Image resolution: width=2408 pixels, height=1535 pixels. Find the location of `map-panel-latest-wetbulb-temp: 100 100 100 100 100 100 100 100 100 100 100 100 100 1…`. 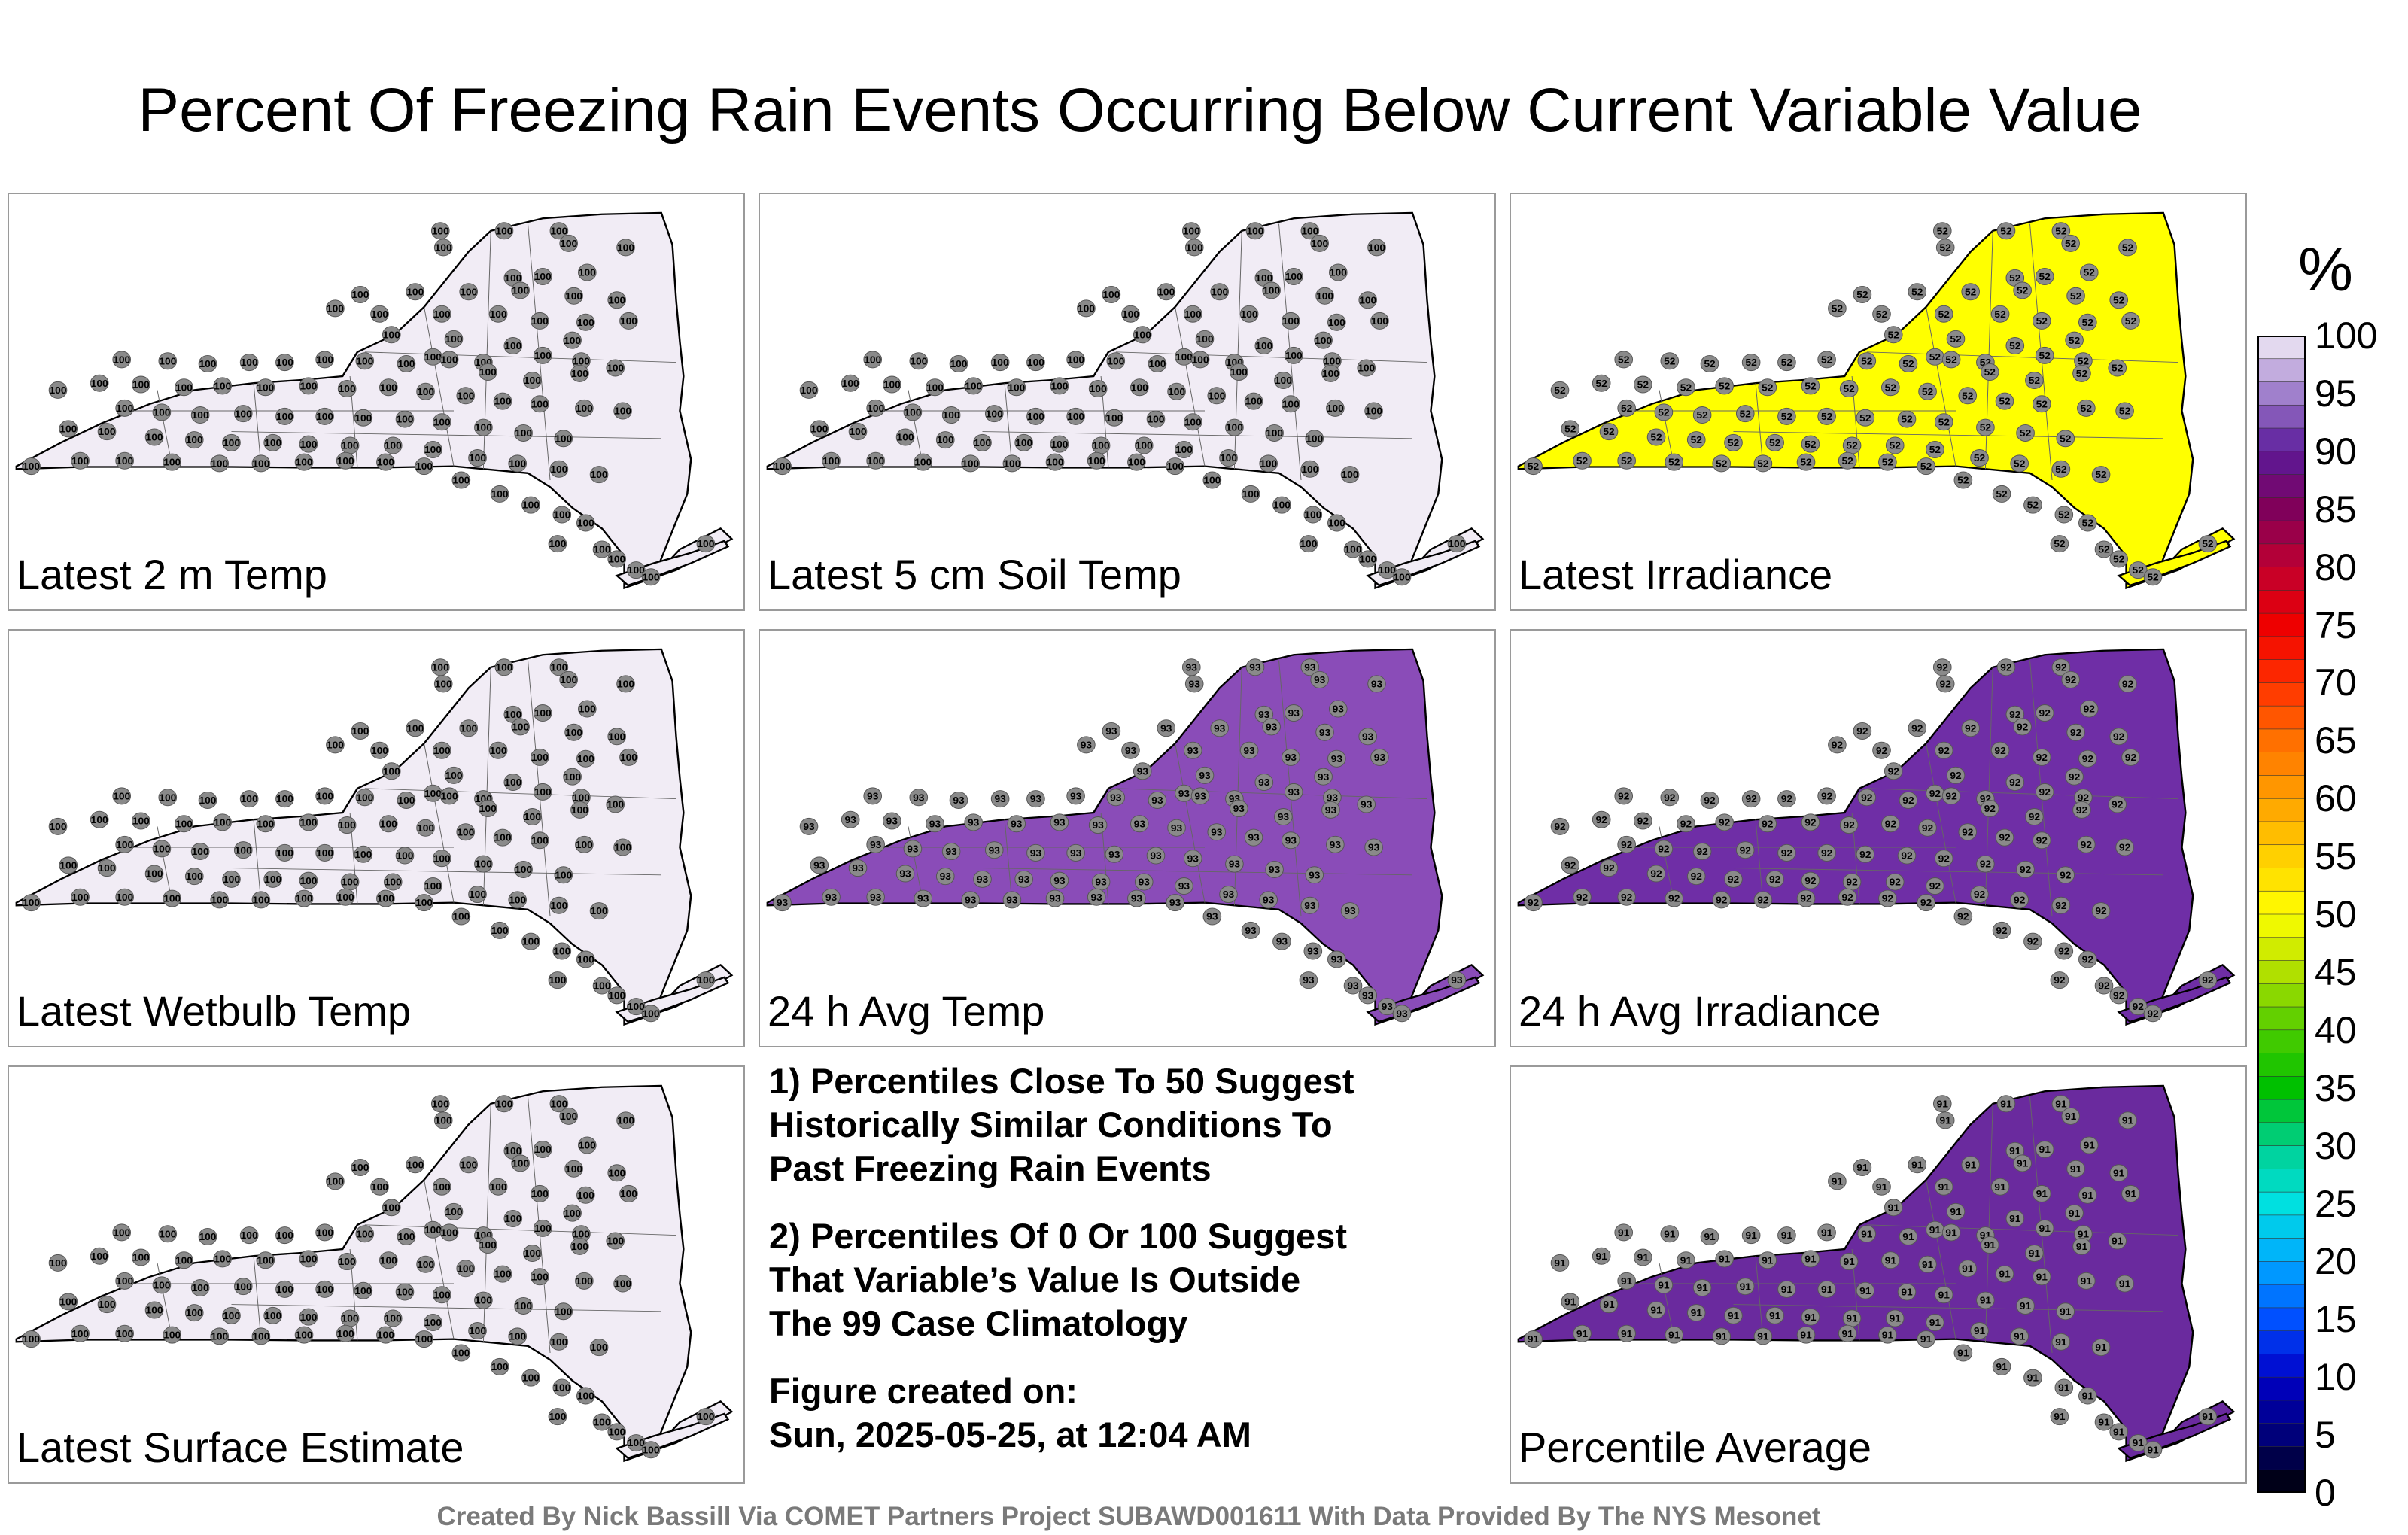

map-panel-latest-wetbulb-temp: 100 100 100 100 100 100 100 100 100 100 100 100 100 1… is located at coordinates (376, 838).